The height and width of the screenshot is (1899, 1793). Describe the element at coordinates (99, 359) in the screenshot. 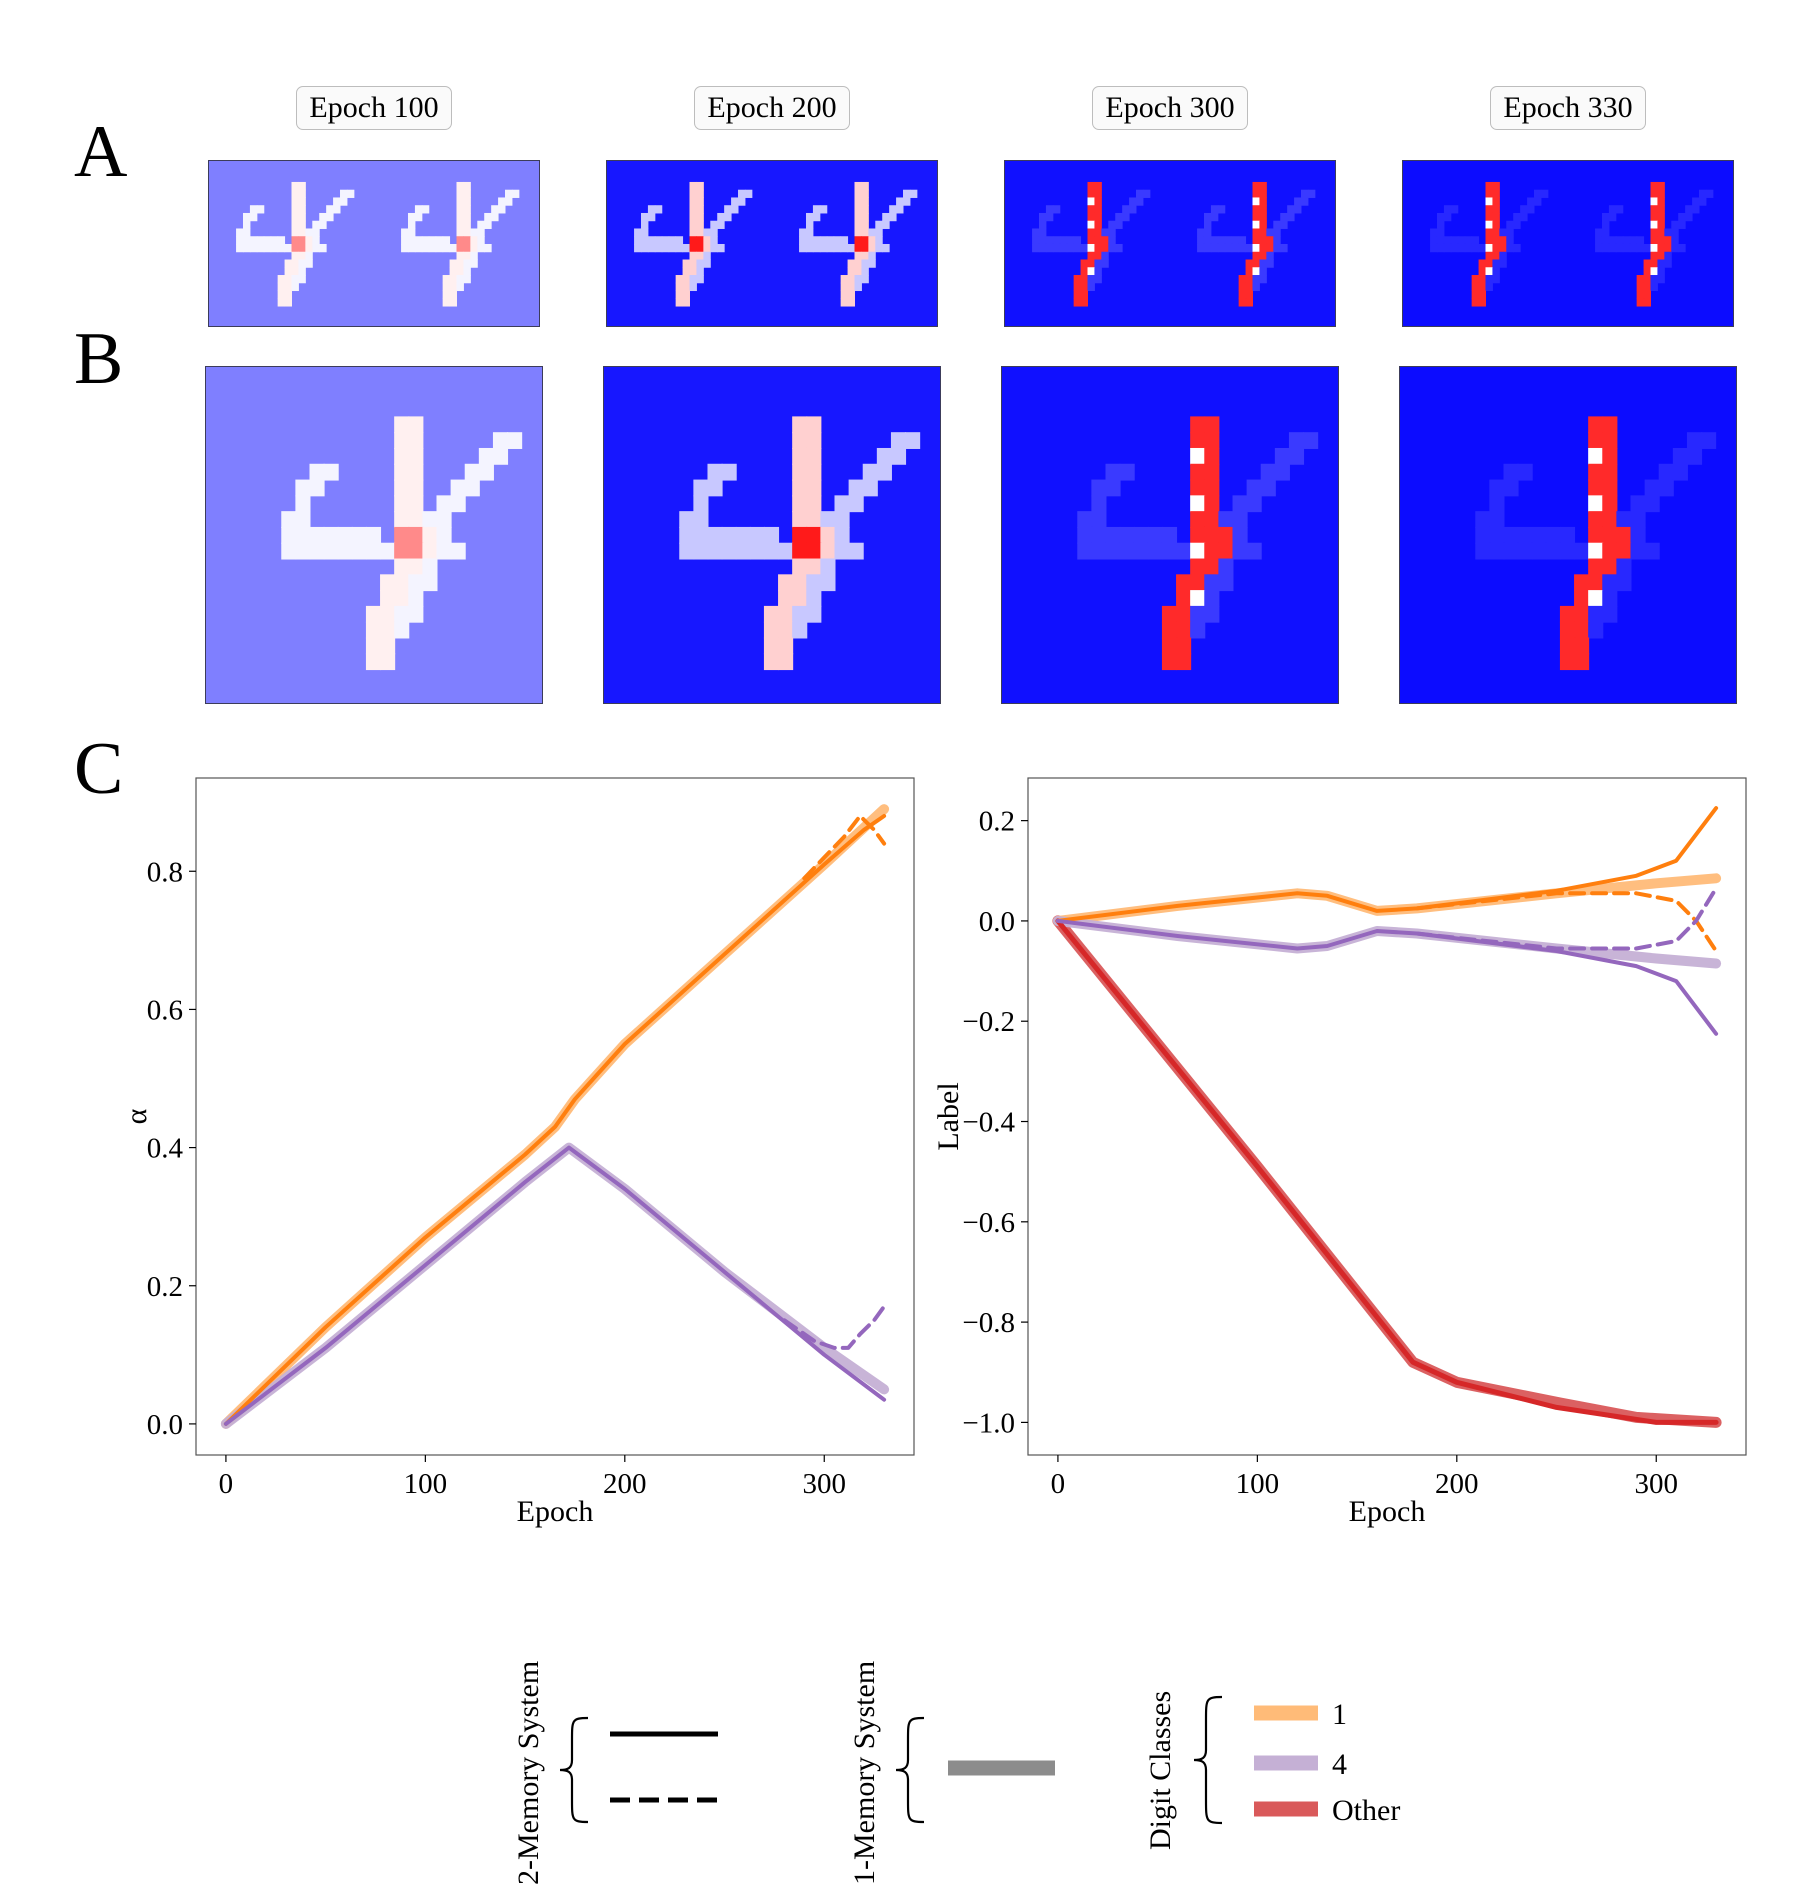

I see `panel-label-b: B` at that location.